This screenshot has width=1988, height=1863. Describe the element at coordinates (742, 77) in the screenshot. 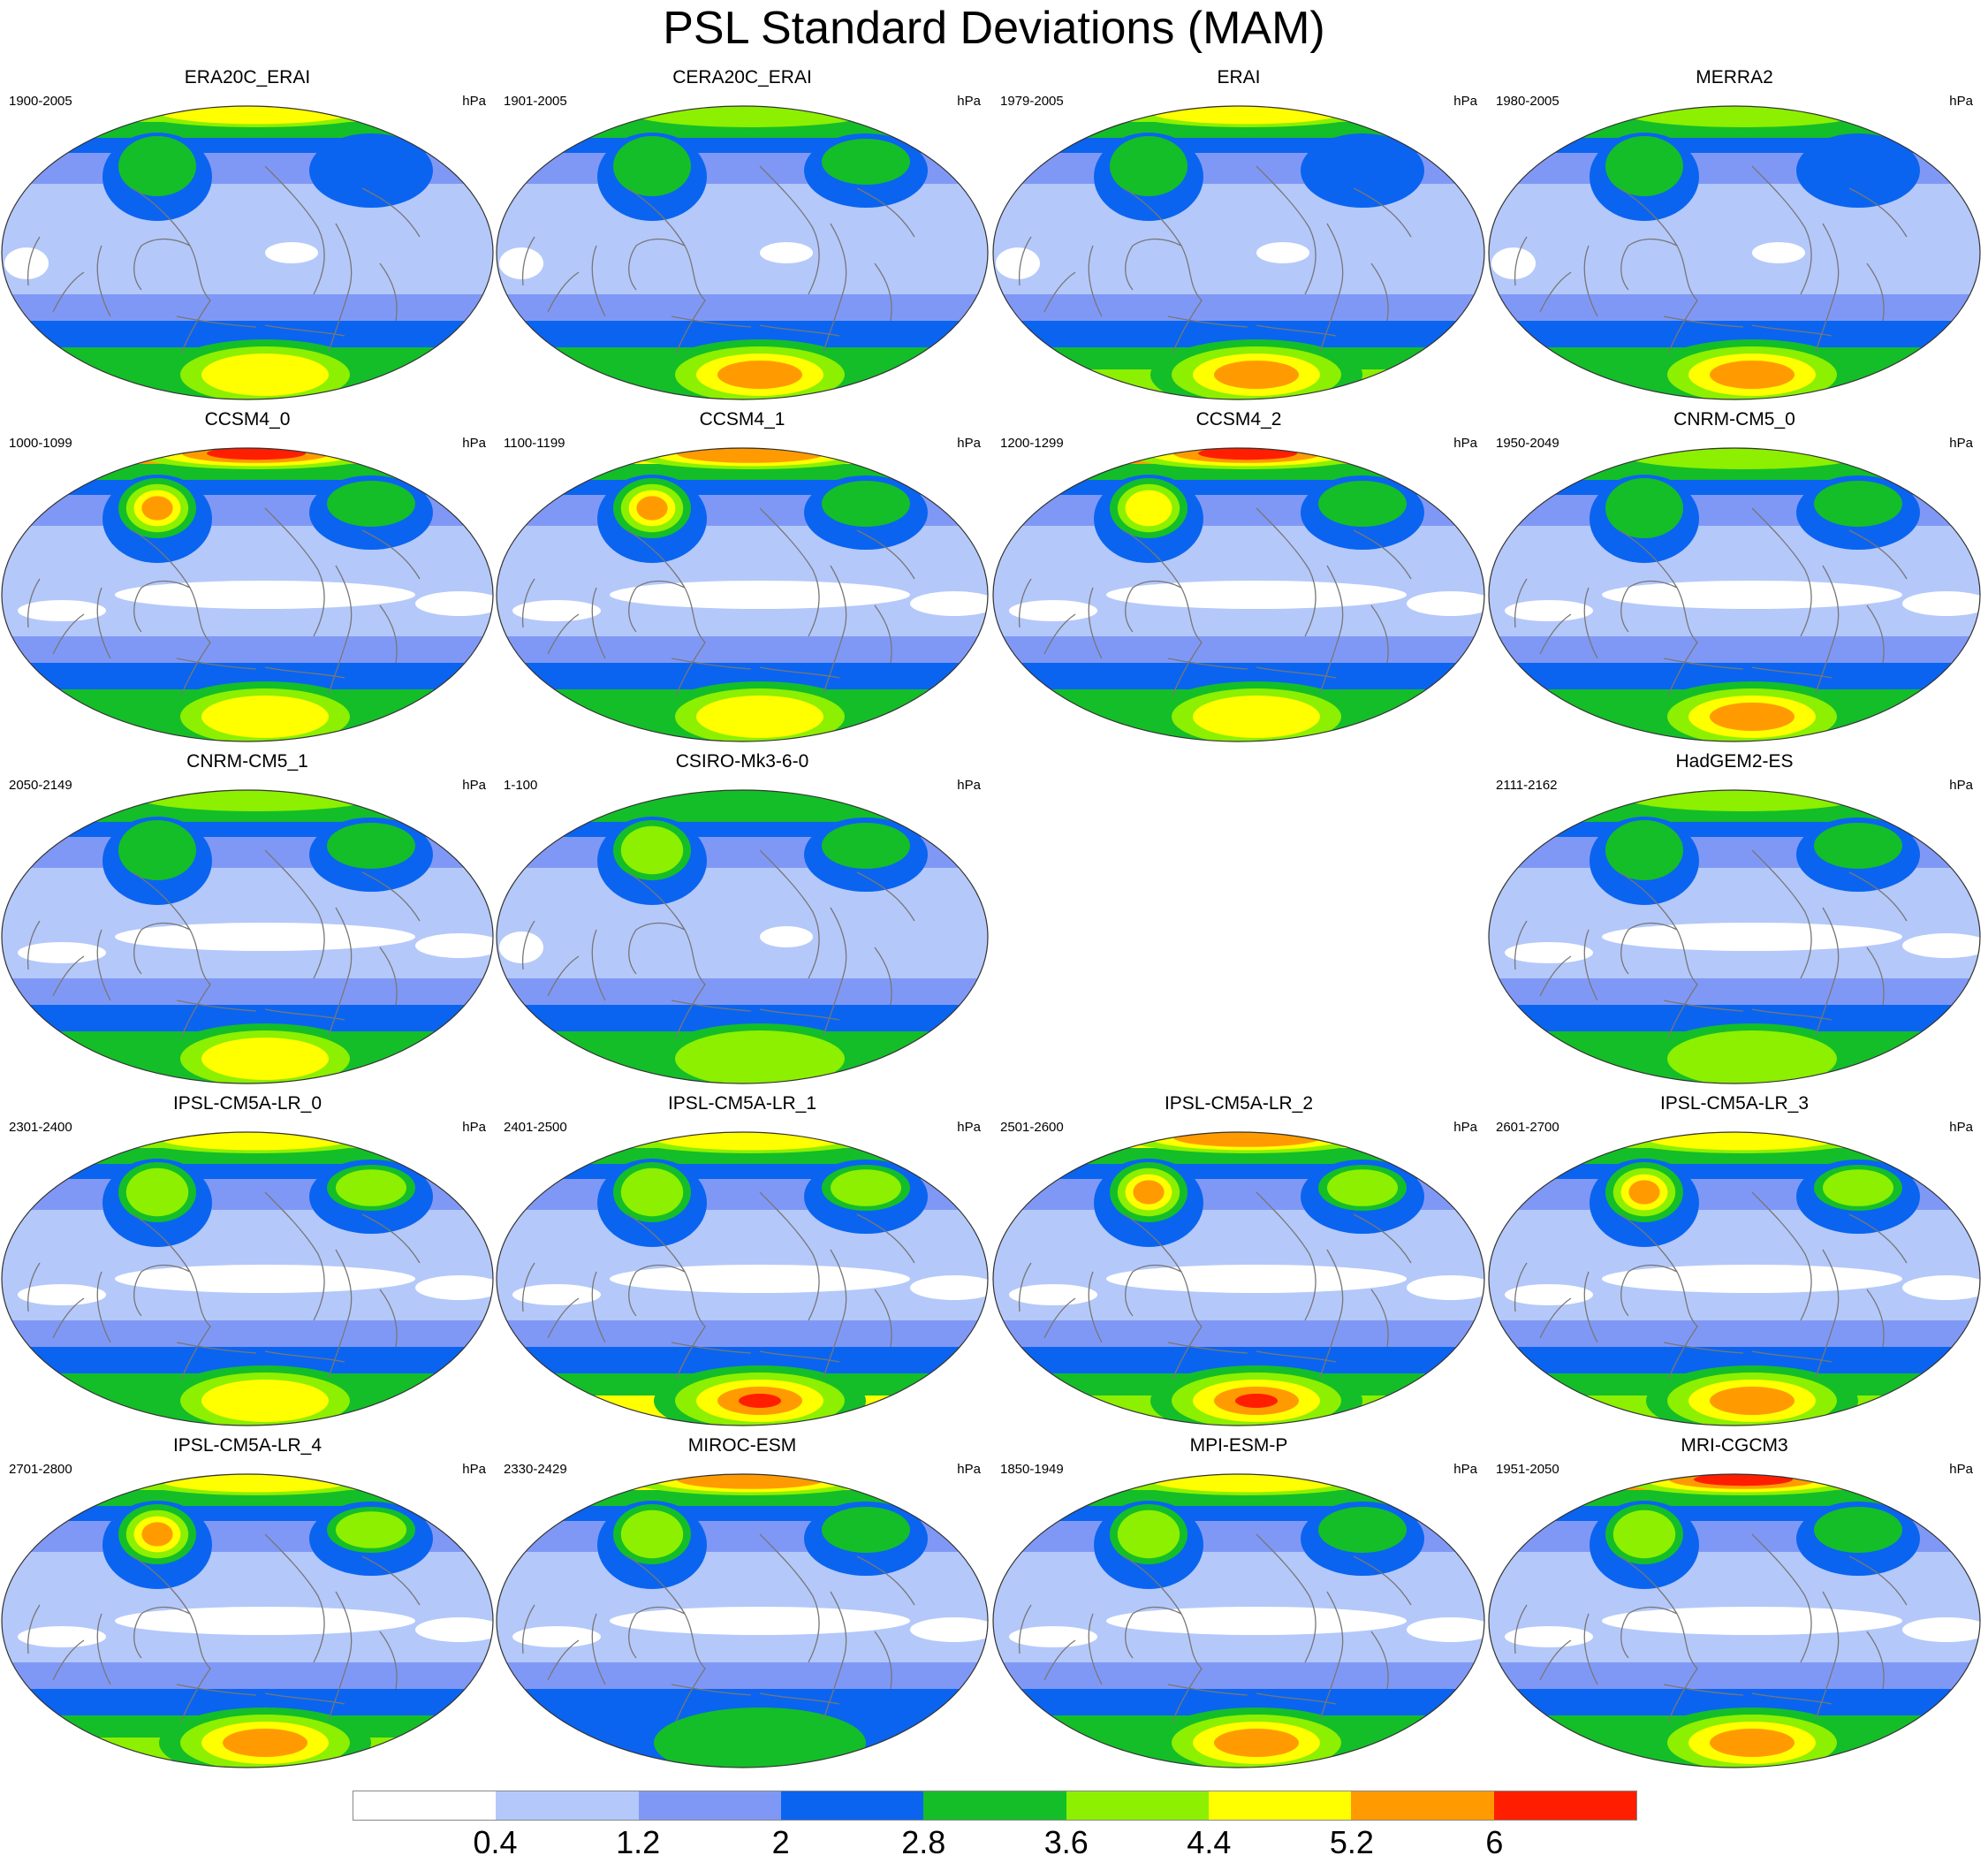

I see `panel-title: CERA20C_ERAI` at that location.